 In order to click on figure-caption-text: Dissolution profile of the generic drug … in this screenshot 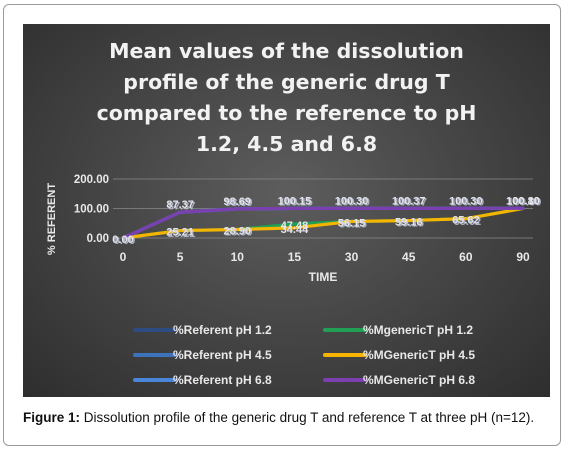, I will do `click(307, 417)`.